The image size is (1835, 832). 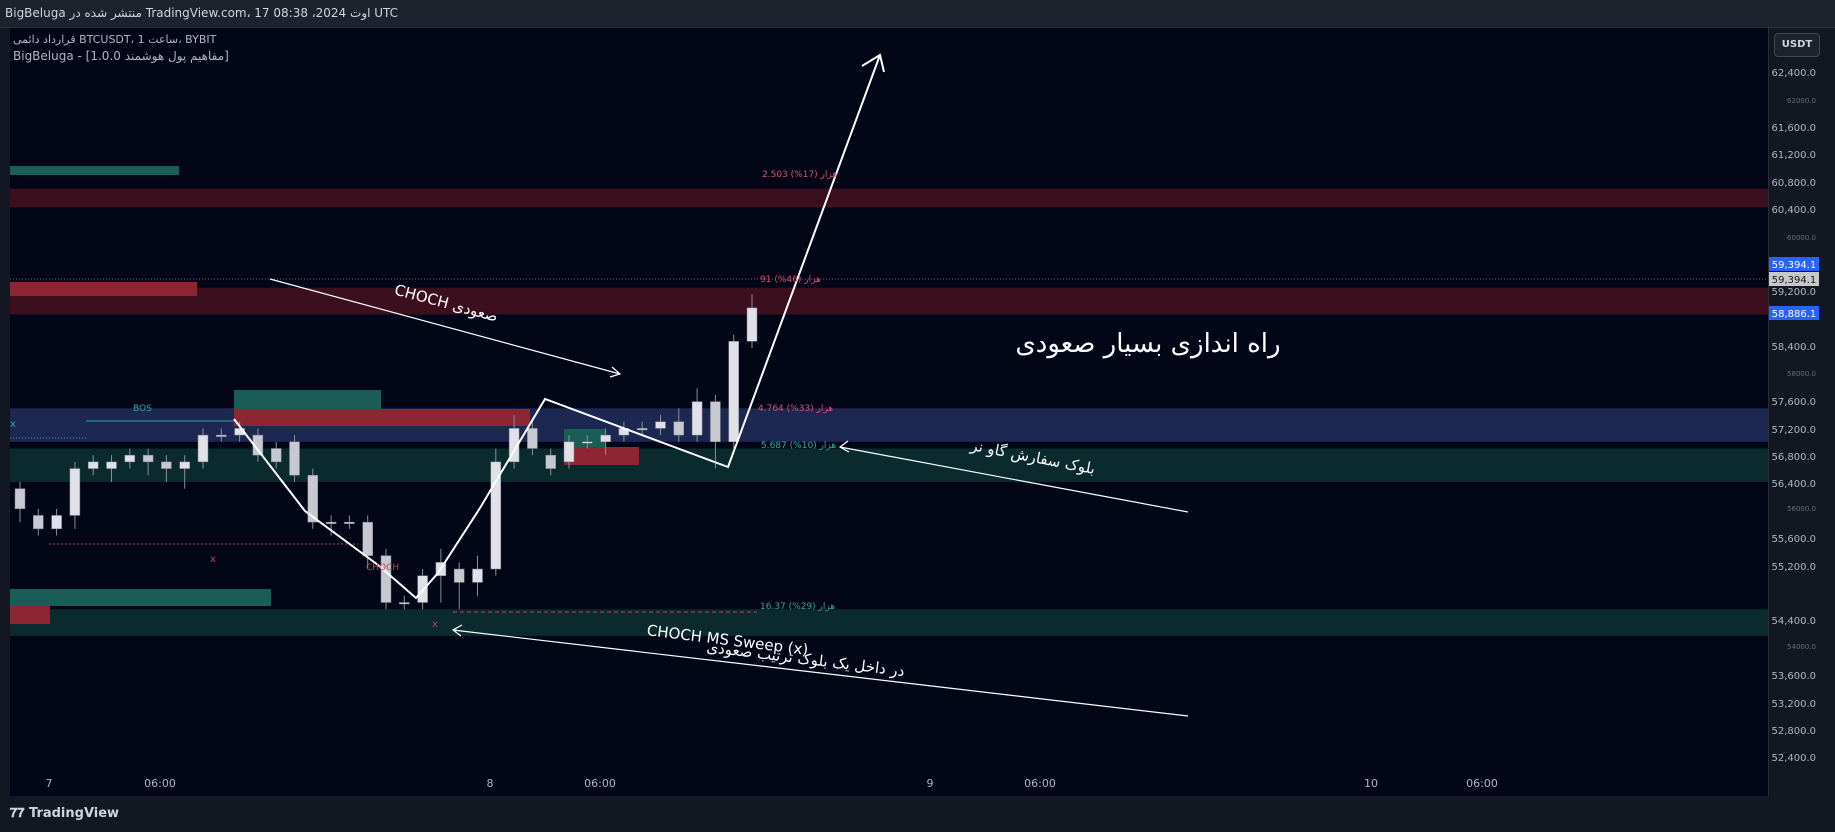 What do you see at coordinates (1793, 155) in the screenshot?
I see `price-tick-label: 61,200.0` at bounding box center [1793, 155].